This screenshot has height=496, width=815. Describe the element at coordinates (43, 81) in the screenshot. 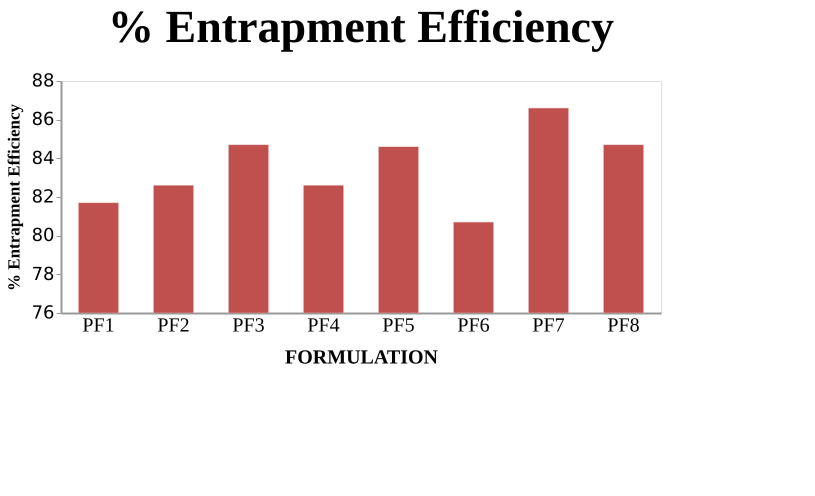

I see `y-tick-label: 88` at that location.